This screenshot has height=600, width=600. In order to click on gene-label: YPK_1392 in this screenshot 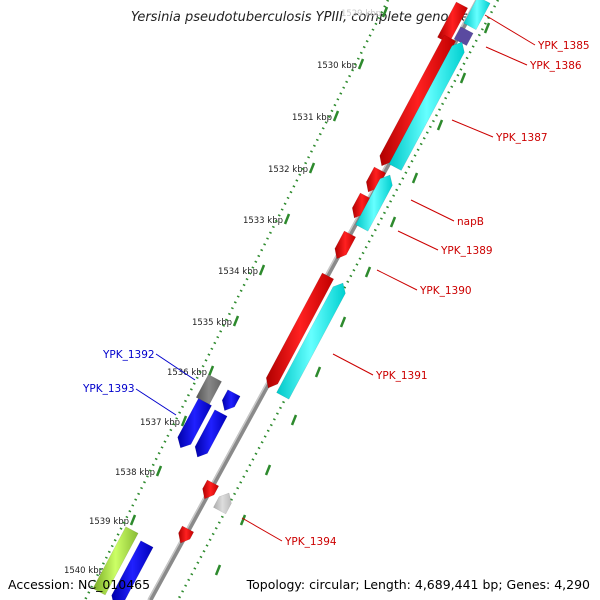, I will do `click(128, 355)`.